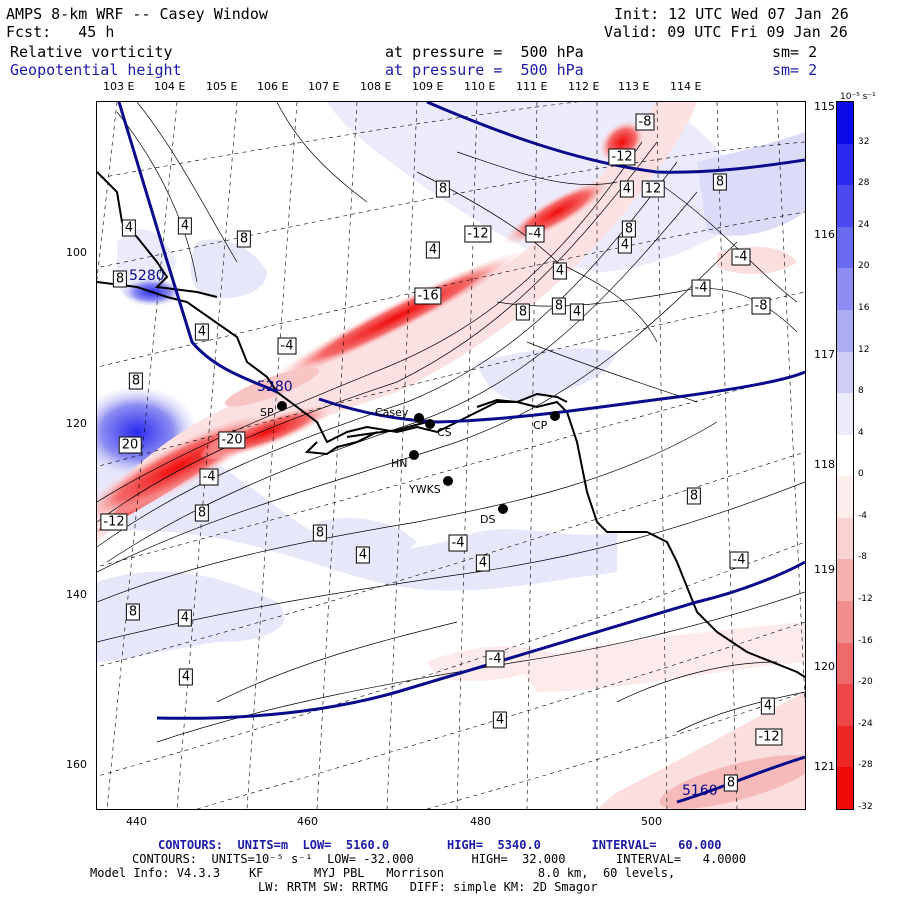  Describe the element at coordinates (428, 296) in the screenshot. I see `contour-value-label: -16` at that location.